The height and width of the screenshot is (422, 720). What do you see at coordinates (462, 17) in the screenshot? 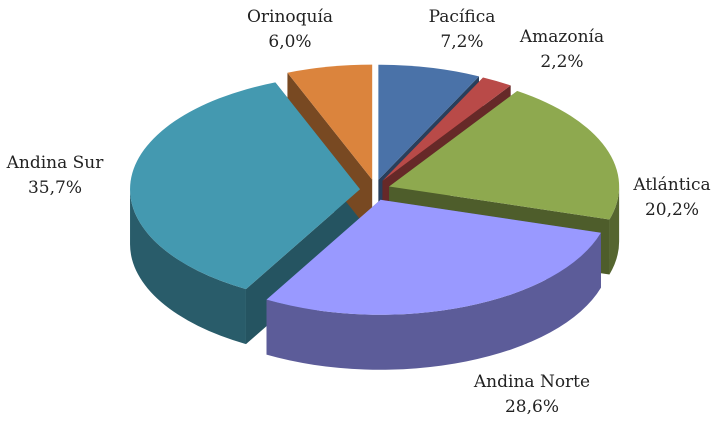
I see `category-label: Pacífica` at bounding box center [462, 17].